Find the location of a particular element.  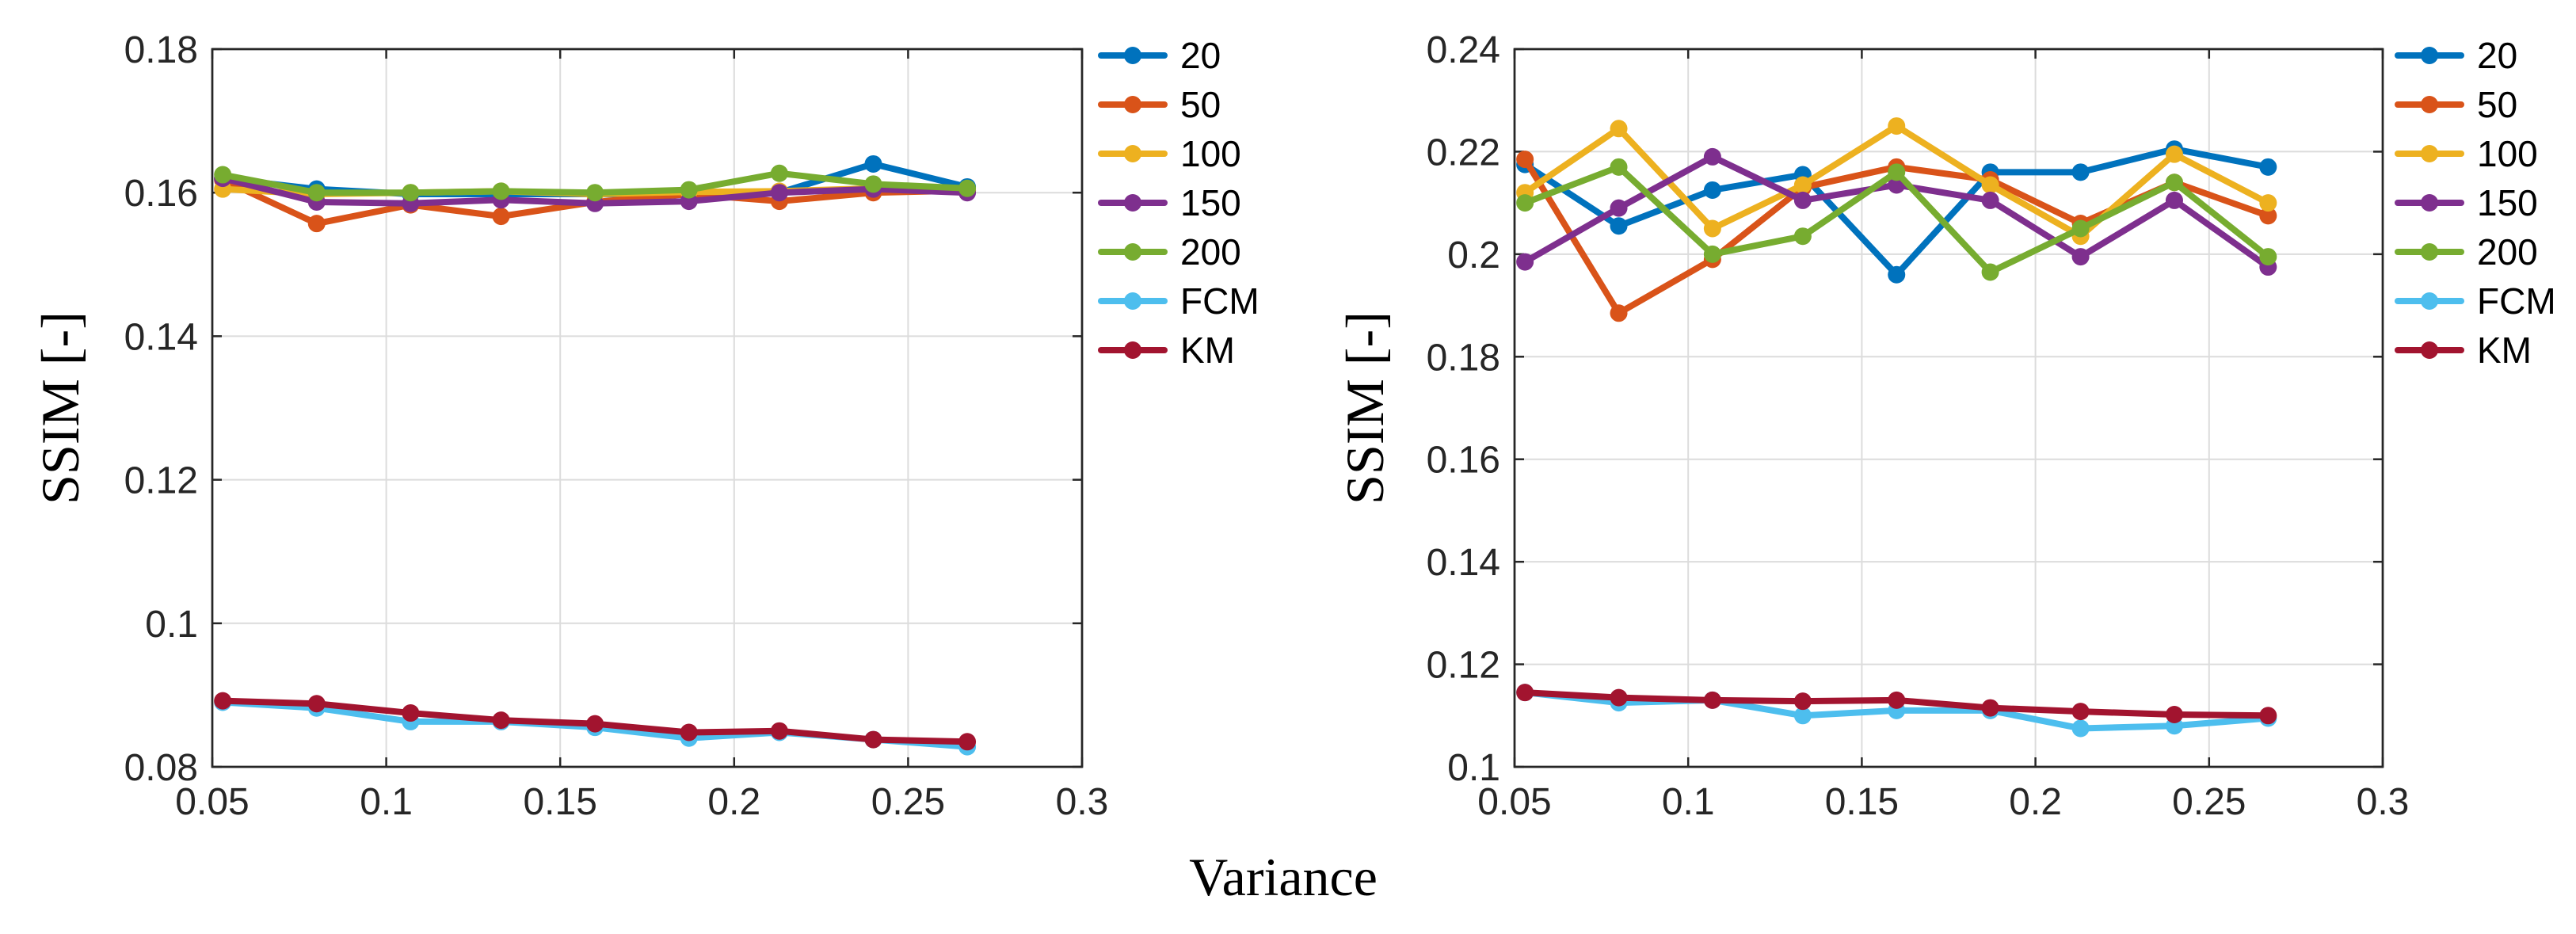

shared-x-axis-label: Variance is located at coordinates (1284, 877).